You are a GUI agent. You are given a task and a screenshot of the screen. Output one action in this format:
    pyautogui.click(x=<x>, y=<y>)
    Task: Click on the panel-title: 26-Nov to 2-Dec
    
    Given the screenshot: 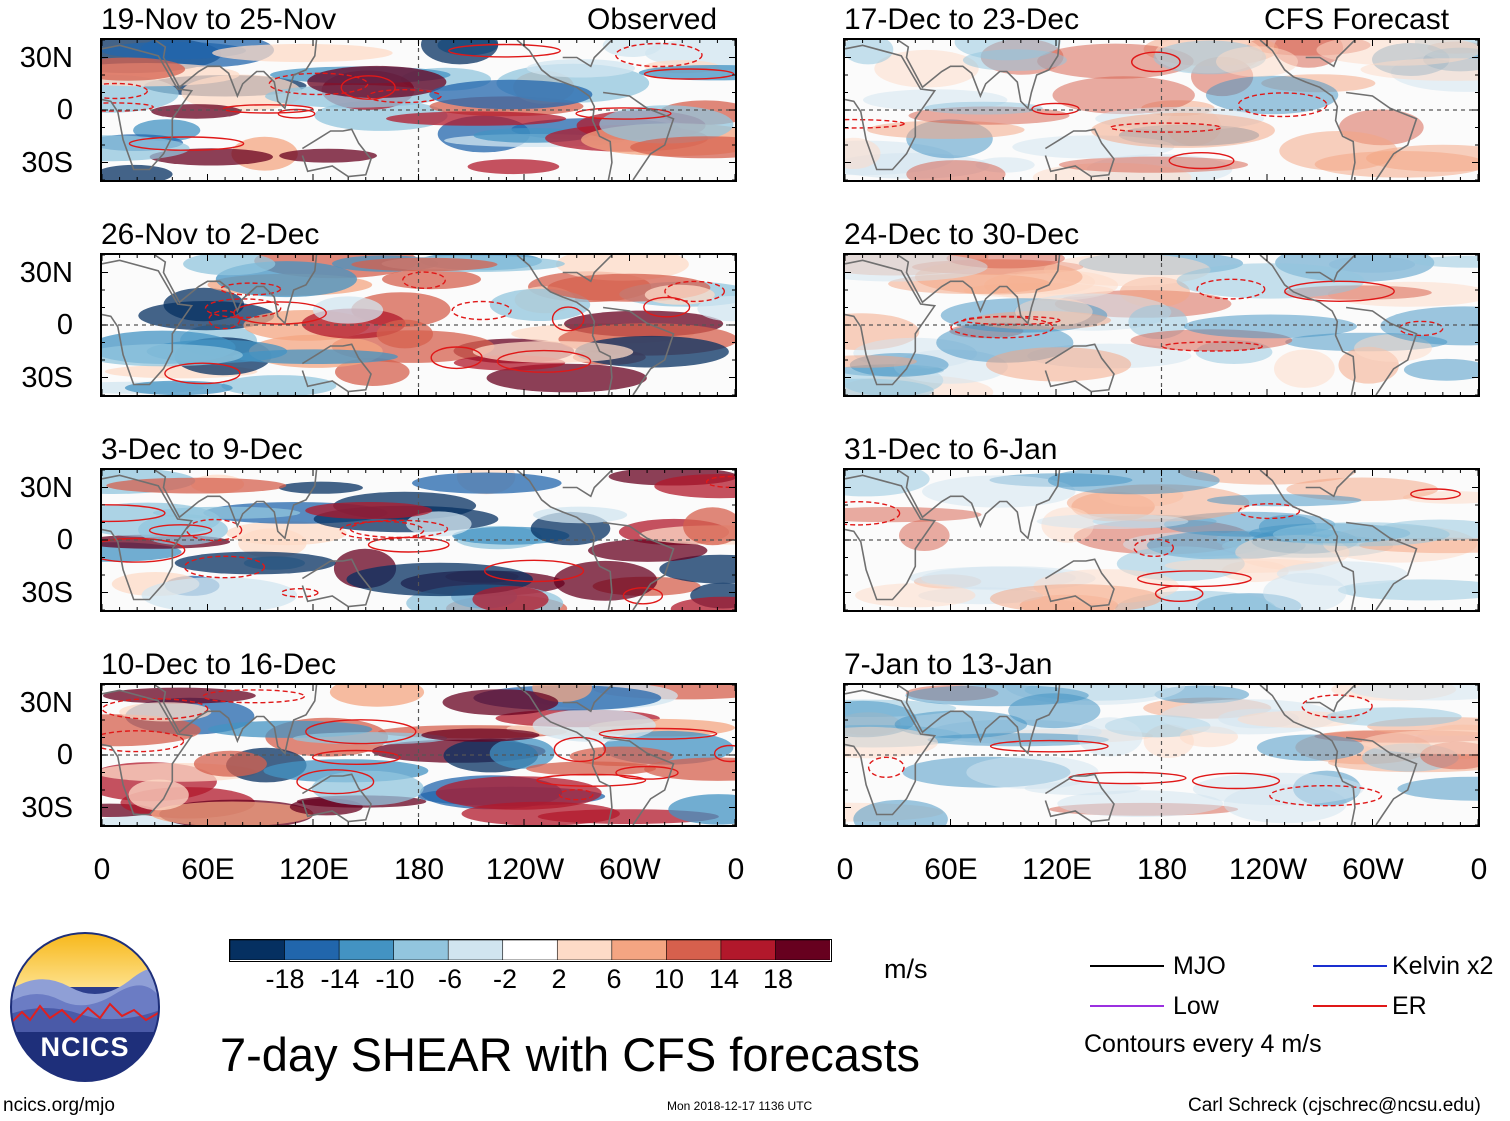 What is the action you would take?
    pyautogui.click(x=210, y=234)
    